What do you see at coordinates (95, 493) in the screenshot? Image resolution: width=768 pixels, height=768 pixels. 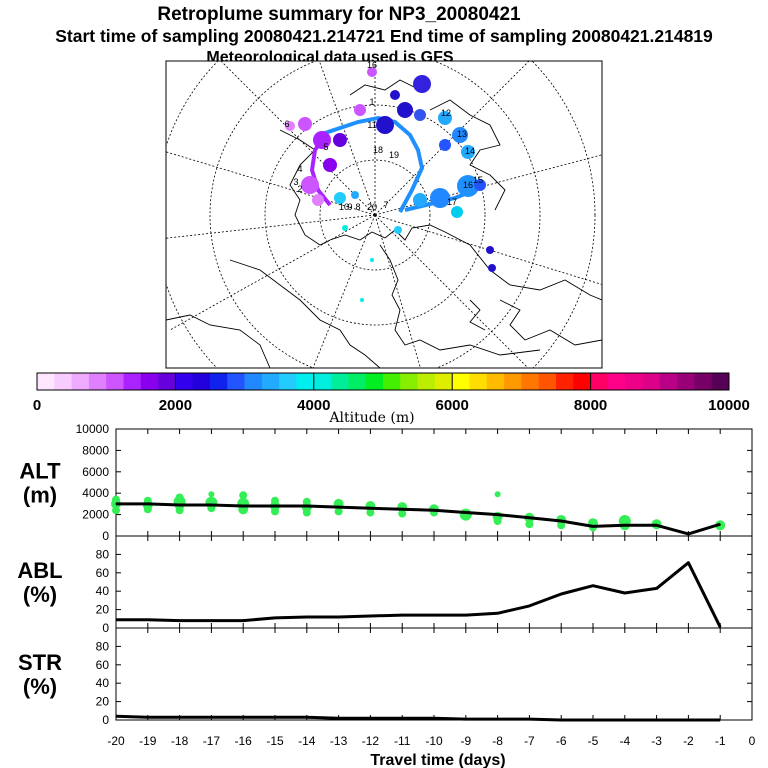 I see `y-tick-label: 4000` at bounding box center [95, 493].